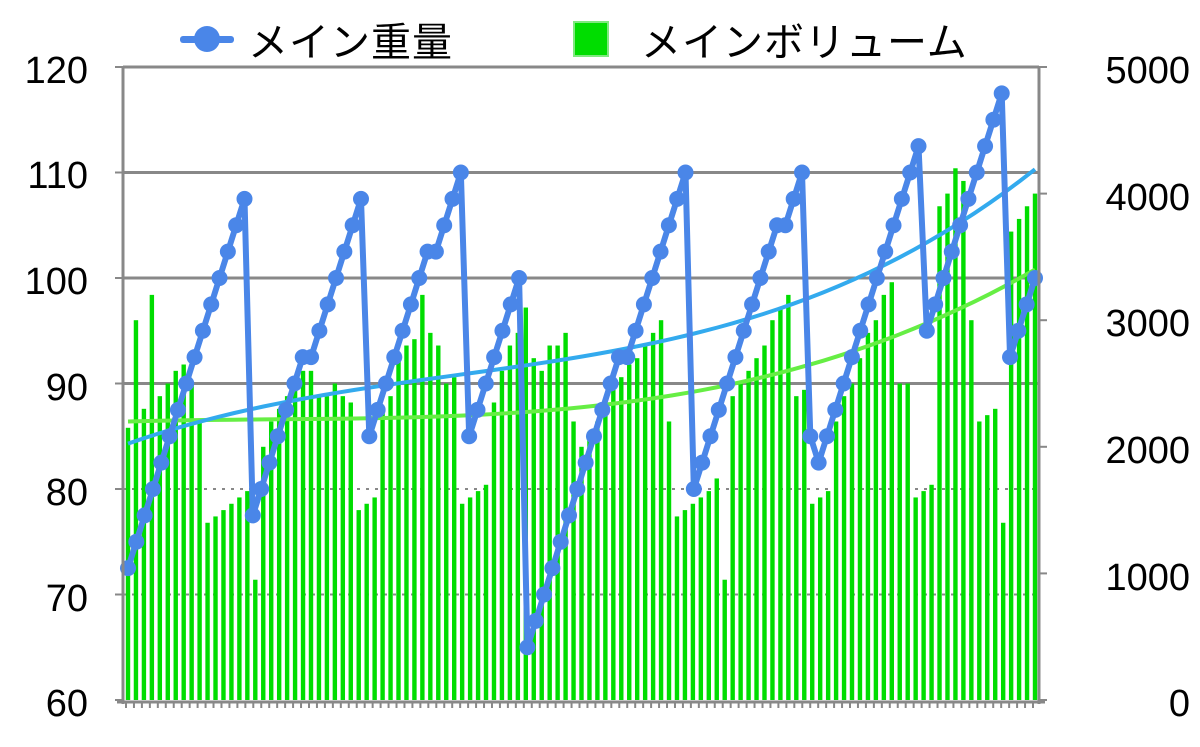 The width and height of the screenshot is (1200, 747). I want to click on right-axis-tick: 1000, so click(1147, 578).